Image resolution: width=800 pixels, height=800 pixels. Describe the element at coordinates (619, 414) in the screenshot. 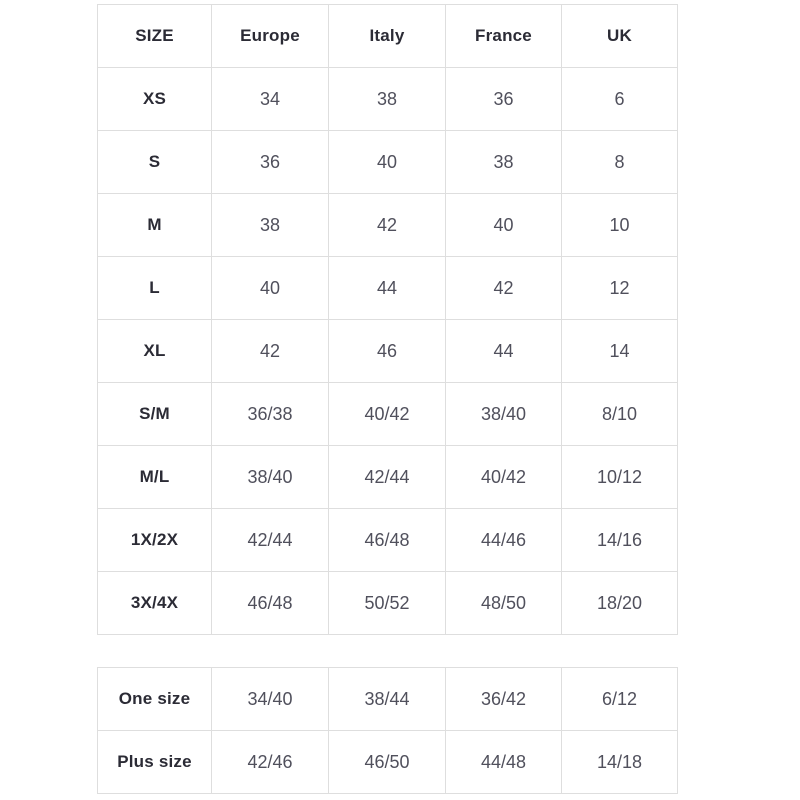

I see `size-value-cell: 8/10` at that location.